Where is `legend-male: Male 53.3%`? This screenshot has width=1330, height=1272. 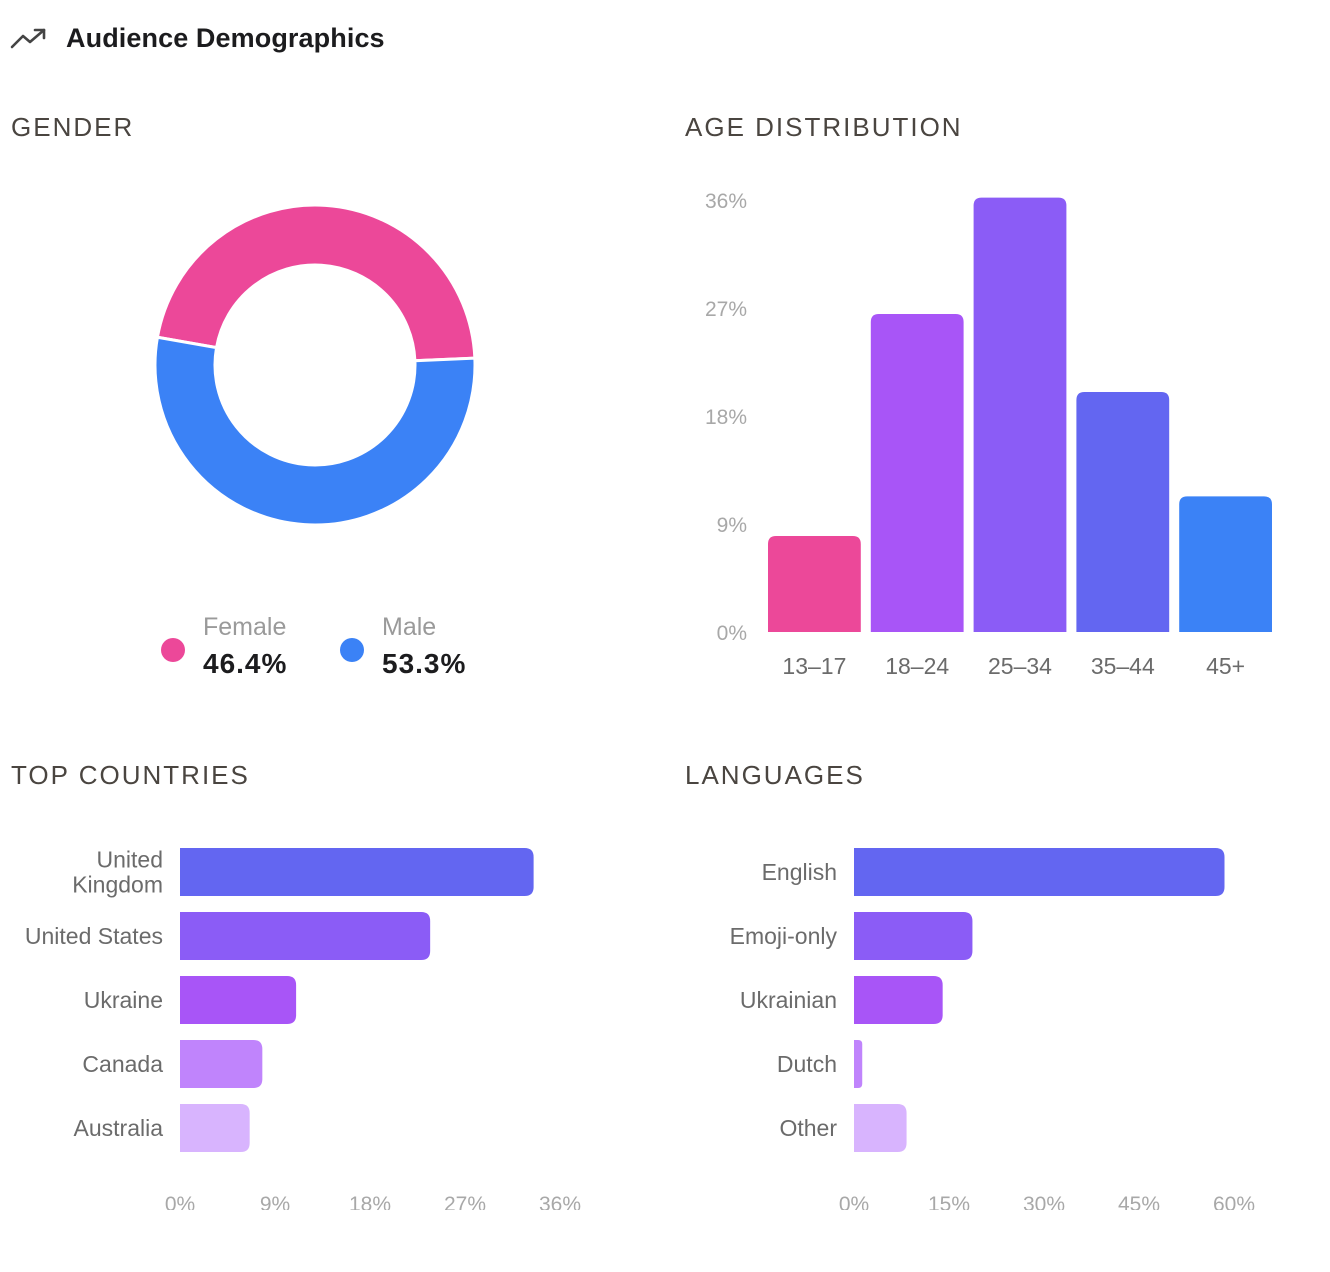 legend-male: Male 53.3% is located at coordinates (403, 647).